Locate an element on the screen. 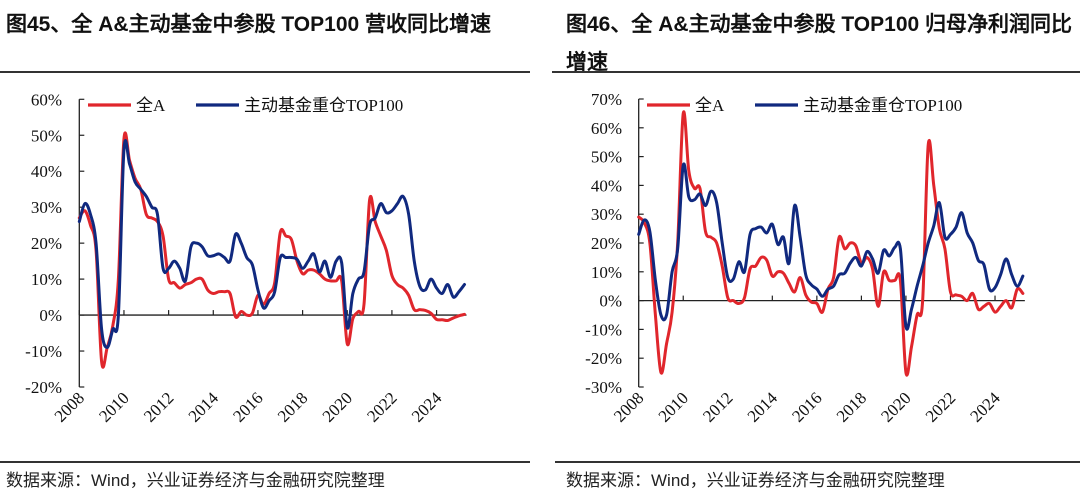  title-divider-right is located at coordinates (816, 72).